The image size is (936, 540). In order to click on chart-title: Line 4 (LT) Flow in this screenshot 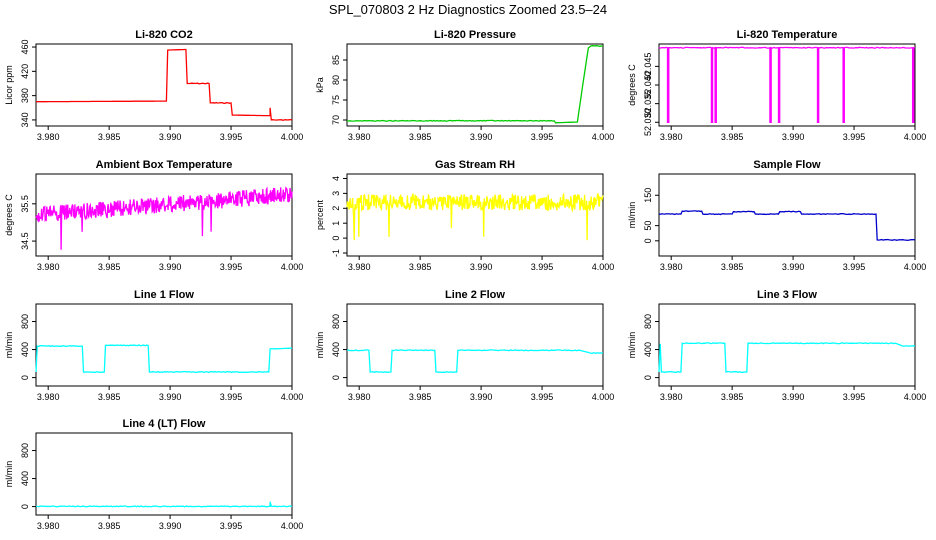, I will do `click(164, 424)`.